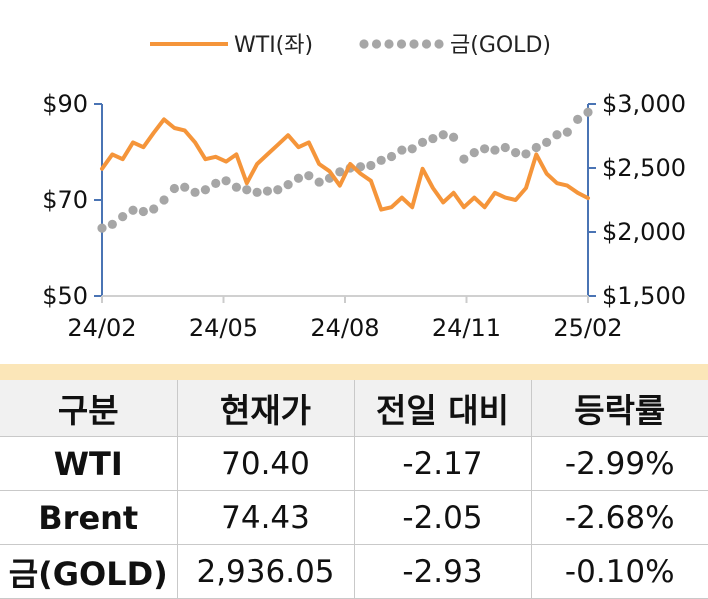 This screenshot has height=599, width=708. Describe the element at coordinates (101, 328) in the screenshot. I see `x-tick-label: 24/02` at that location.